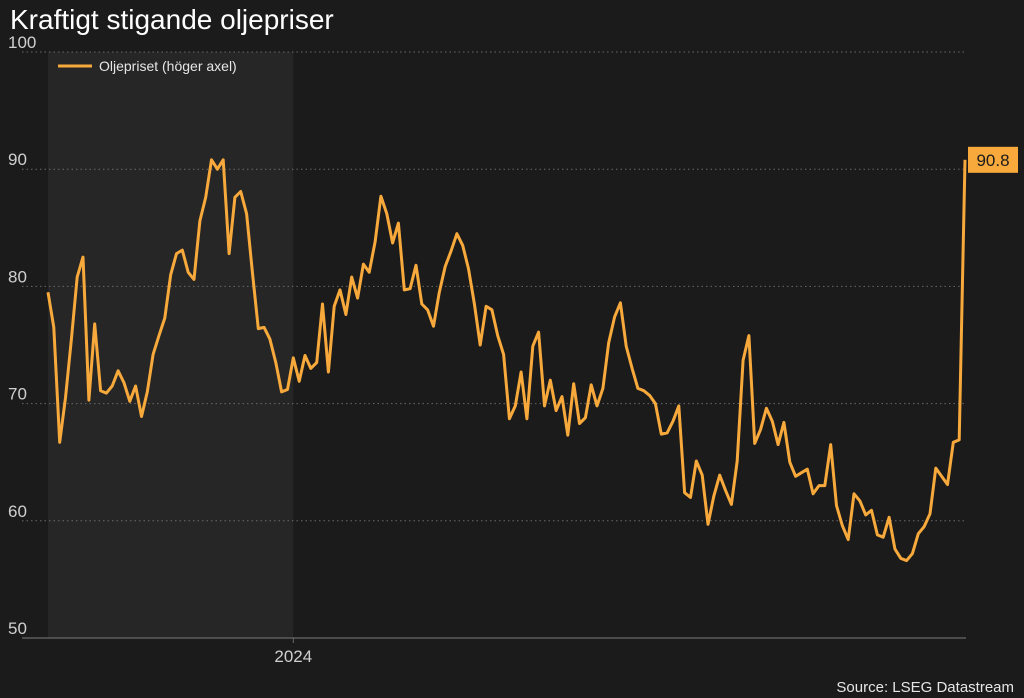  What do you see at coordinates (17, 276) in the screenshot?
I see `y-tick-label: 80` at bounding box center [17, 276].